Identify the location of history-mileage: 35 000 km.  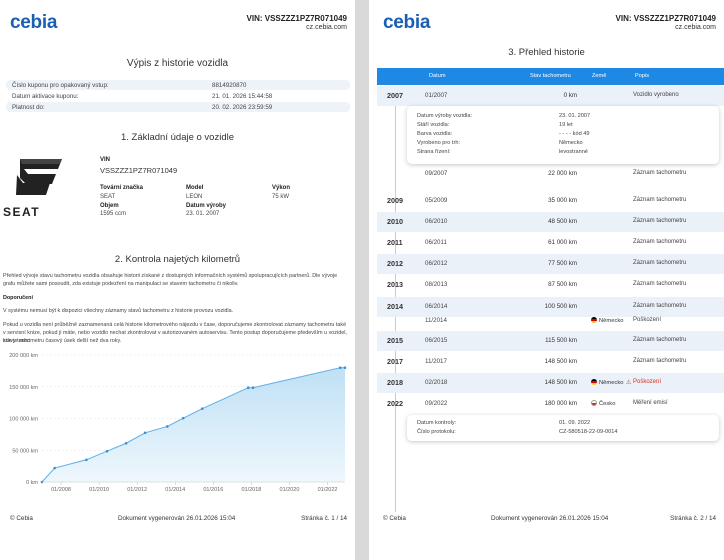
(562, 200).